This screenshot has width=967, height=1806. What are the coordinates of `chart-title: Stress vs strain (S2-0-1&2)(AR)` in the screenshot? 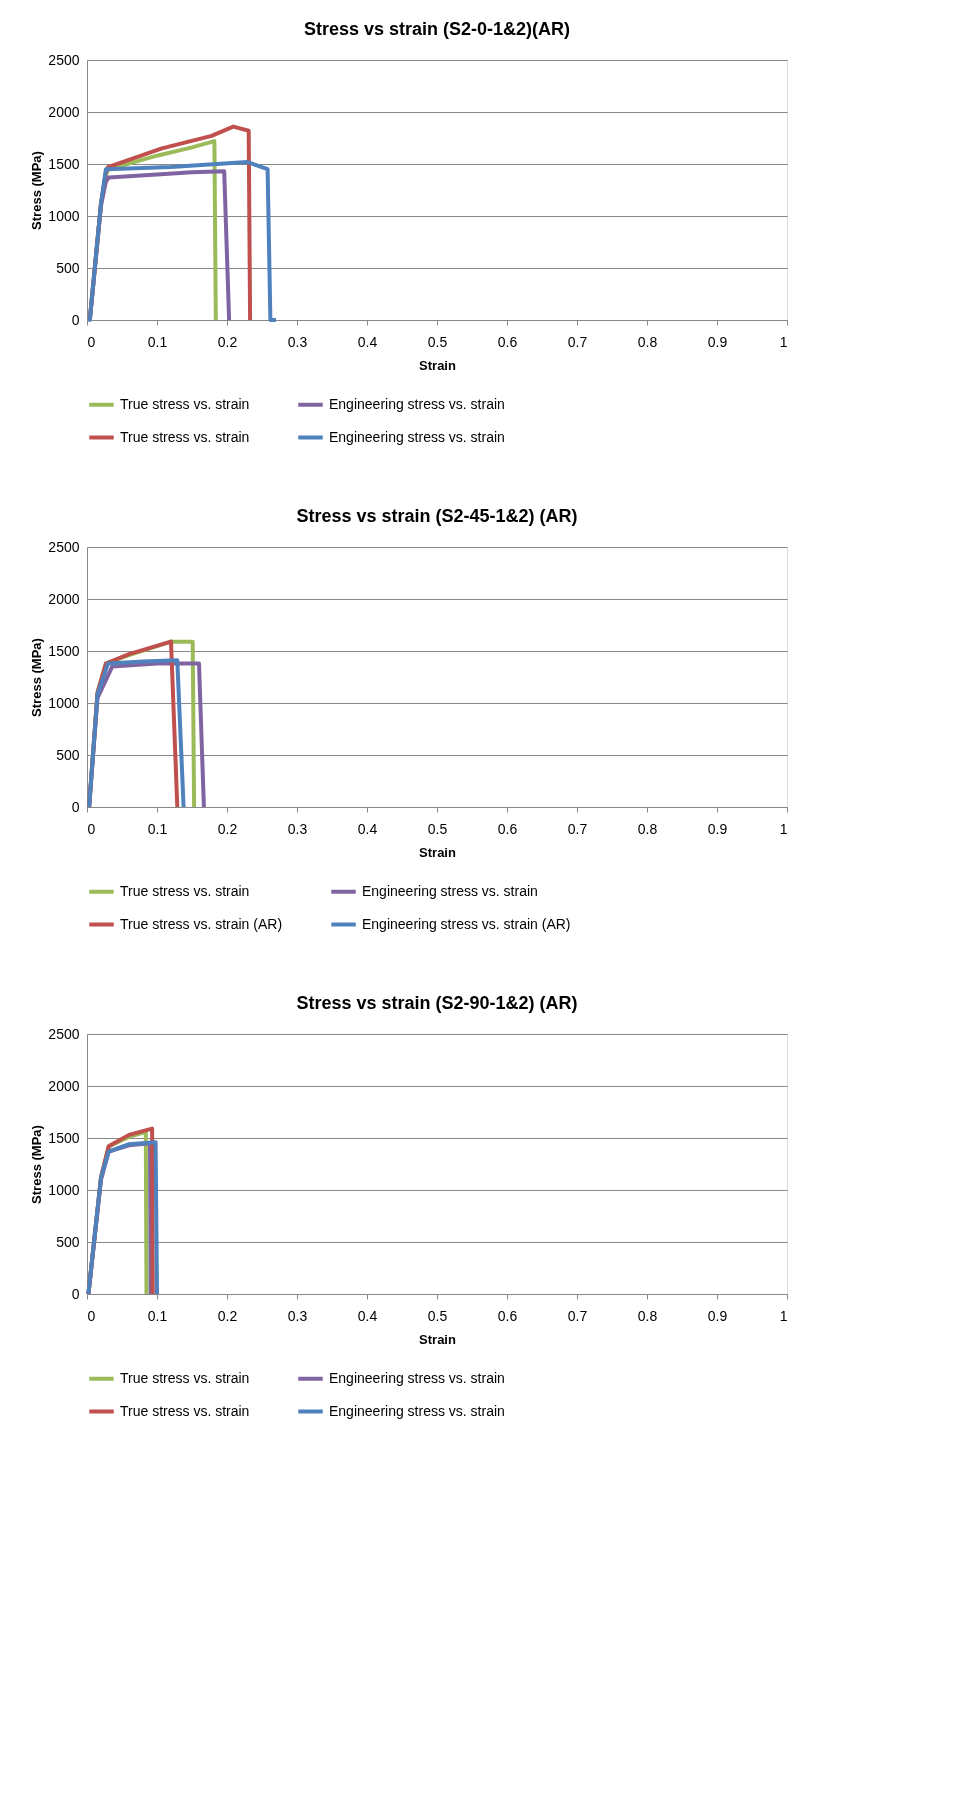 It's located at (437, 29).